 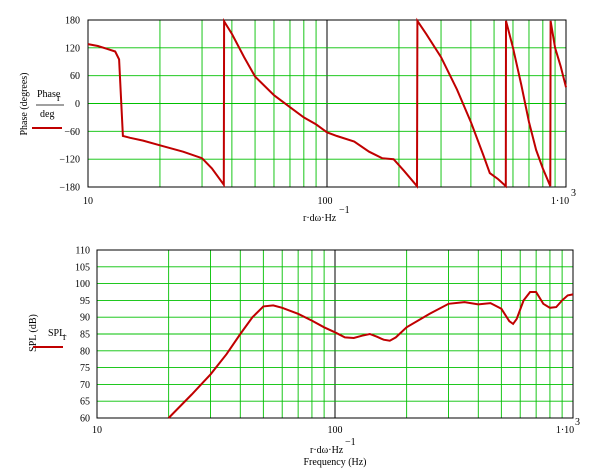 I want to click on phase-x-axis-label-exp: −1, so click(x=344, y=210).